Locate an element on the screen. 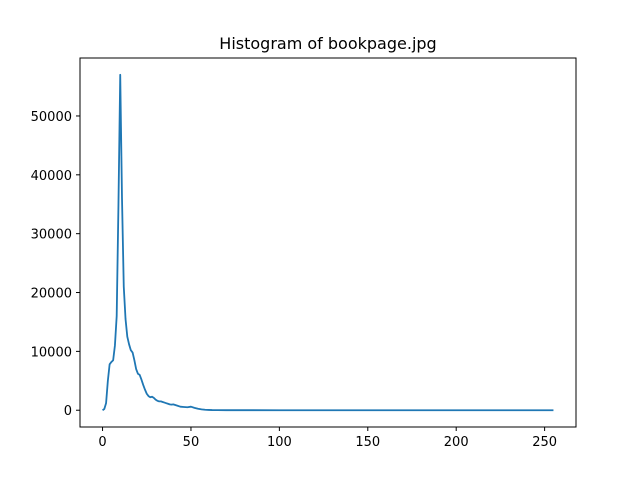 The image size is (640, 485). x-tick-label: 0 is located at coordinates (102, 442).